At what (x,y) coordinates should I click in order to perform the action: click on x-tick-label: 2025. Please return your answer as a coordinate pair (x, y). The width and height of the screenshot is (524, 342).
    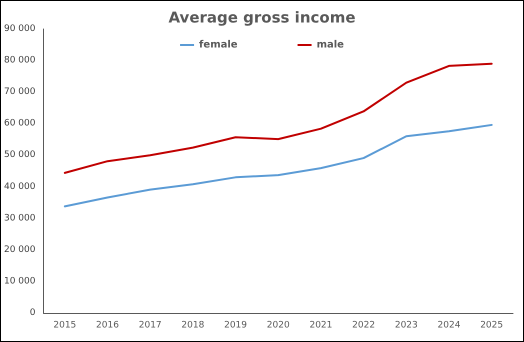
    Looking at the image, I should click on (492, 325).